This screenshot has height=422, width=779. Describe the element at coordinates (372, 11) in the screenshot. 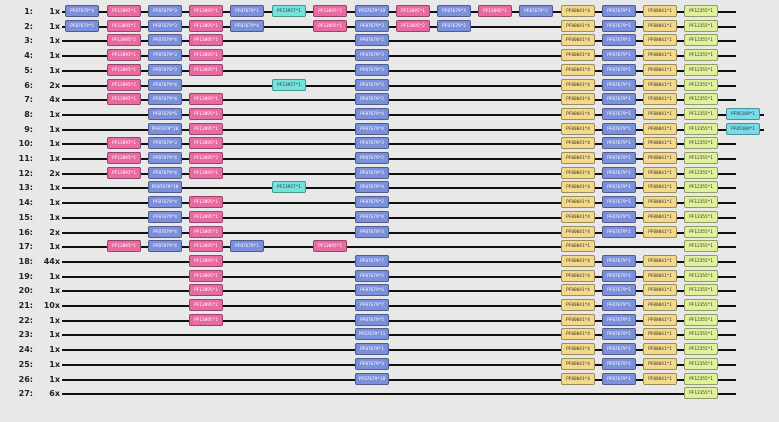

I see `domain-pf07679: PF07679*19` at that location.